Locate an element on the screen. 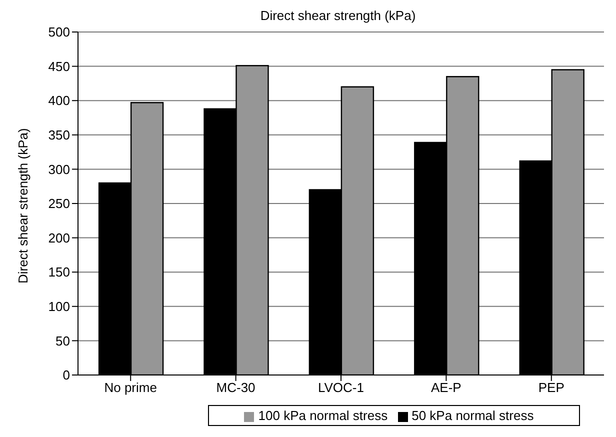 The width and height of the screenshot is (616, 437). x-tick-label: No prime is located at coordinates (130, 388).